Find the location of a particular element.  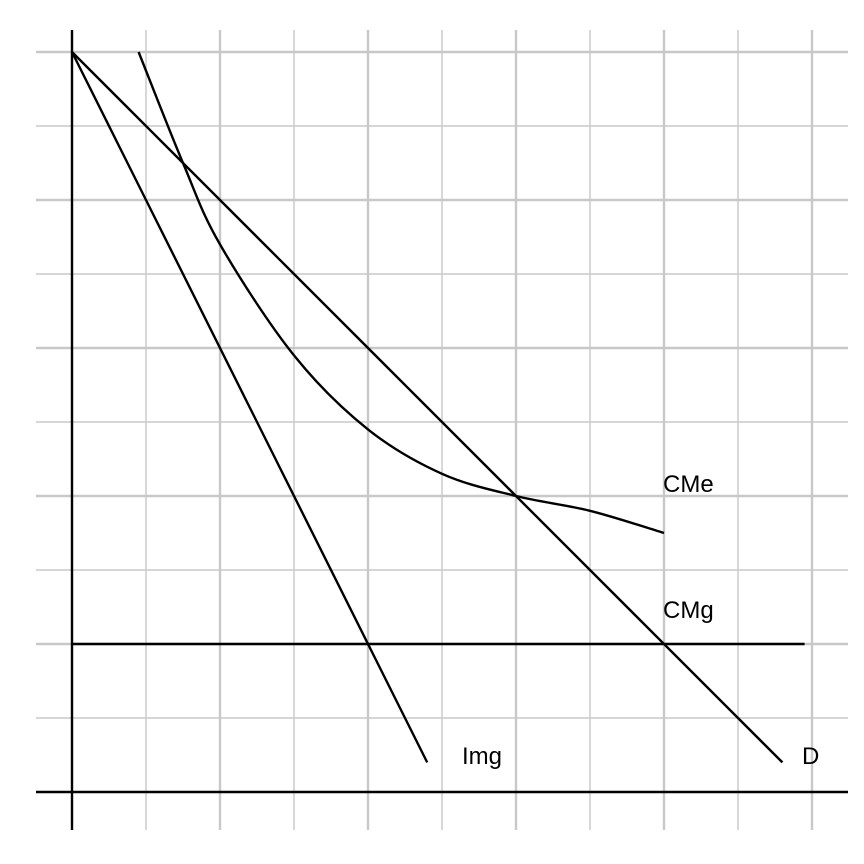

series-label-cmg: CMg is located at coordinates (688, 610).